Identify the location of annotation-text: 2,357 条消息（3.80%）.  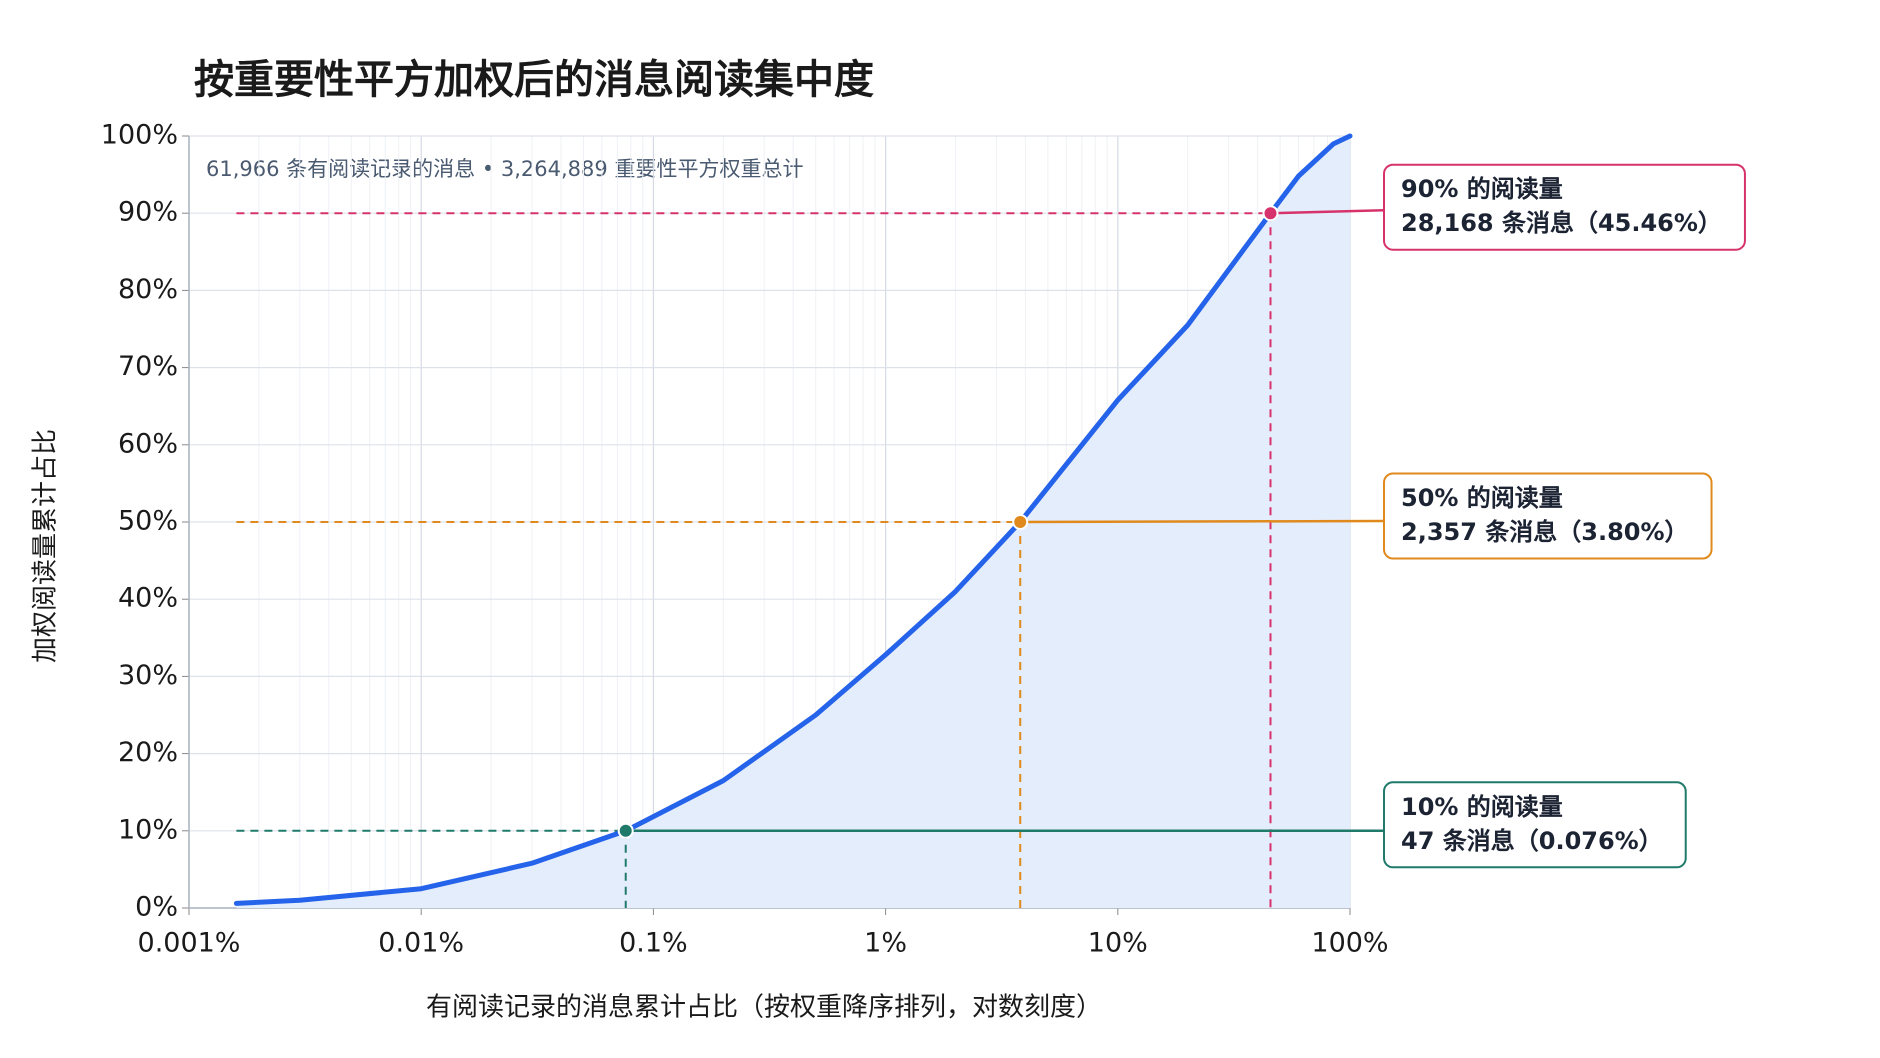
(1545, 532).